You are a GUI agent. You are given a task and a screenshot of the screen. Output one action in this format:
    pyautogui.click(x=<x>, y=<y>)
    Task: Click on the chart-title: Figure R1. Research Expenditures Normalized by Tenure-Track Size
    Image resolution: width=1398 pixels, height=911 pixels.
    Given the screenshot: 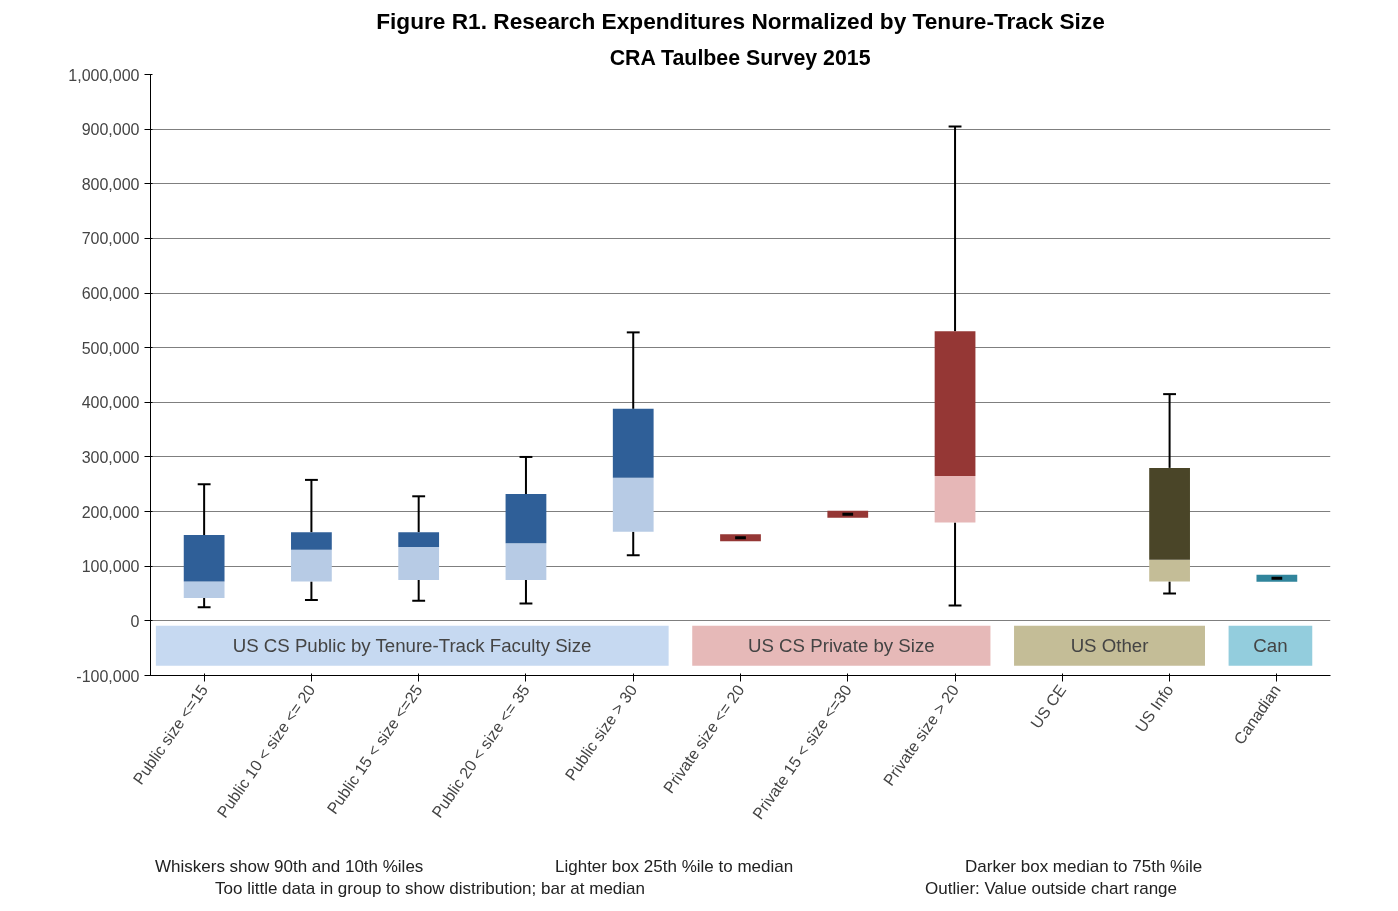 What is the action you would take?
    pyautogui.click(x=740, y=20)
    